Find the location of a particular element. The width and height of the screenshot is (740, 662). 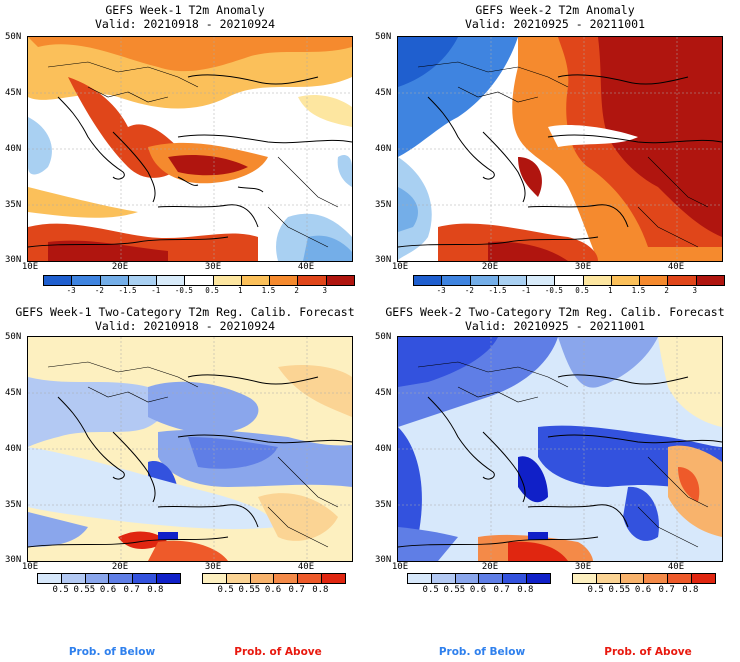

prob-above-label: Prob. of Above is located at coordinates (278, 652).